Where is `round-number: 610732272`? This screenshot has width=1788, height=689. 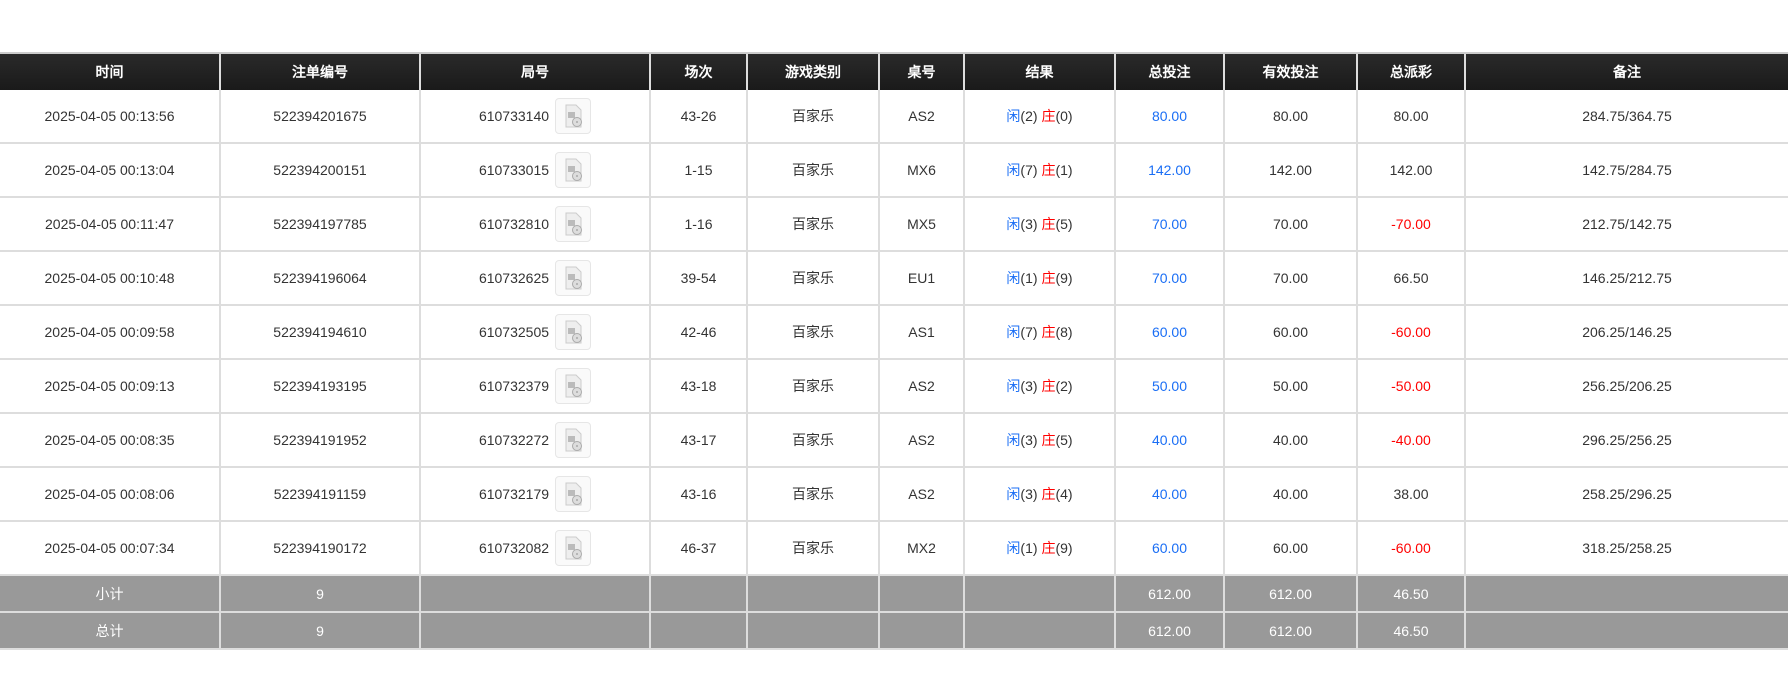 round-number: 610732272 is located at coordinates (514, 440).